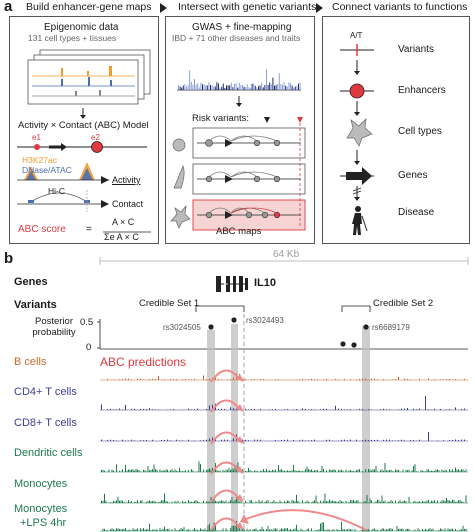  What do you see at coordinates (367, 176) in the screenshot?
I see `gene-arrow-head` at bounding box center [367, 176].